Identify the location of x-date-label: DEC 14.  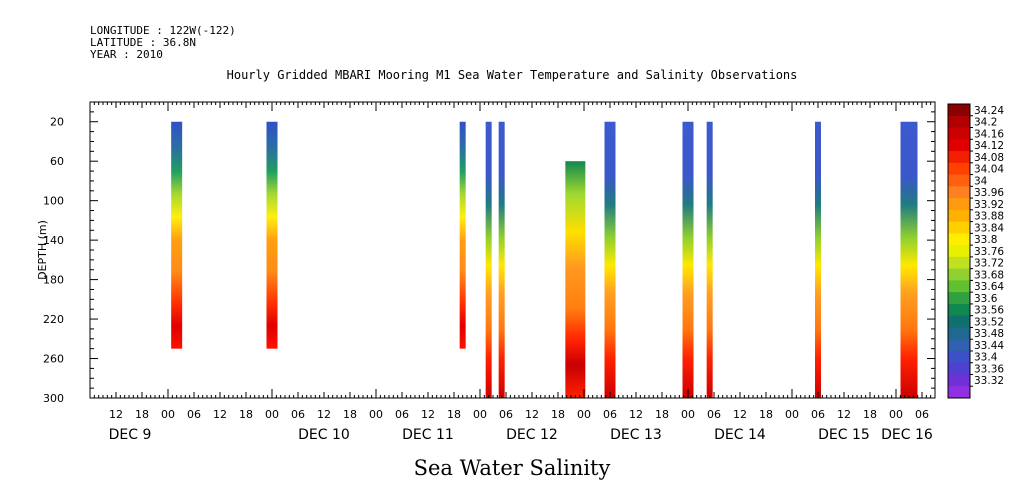
(740, 435).